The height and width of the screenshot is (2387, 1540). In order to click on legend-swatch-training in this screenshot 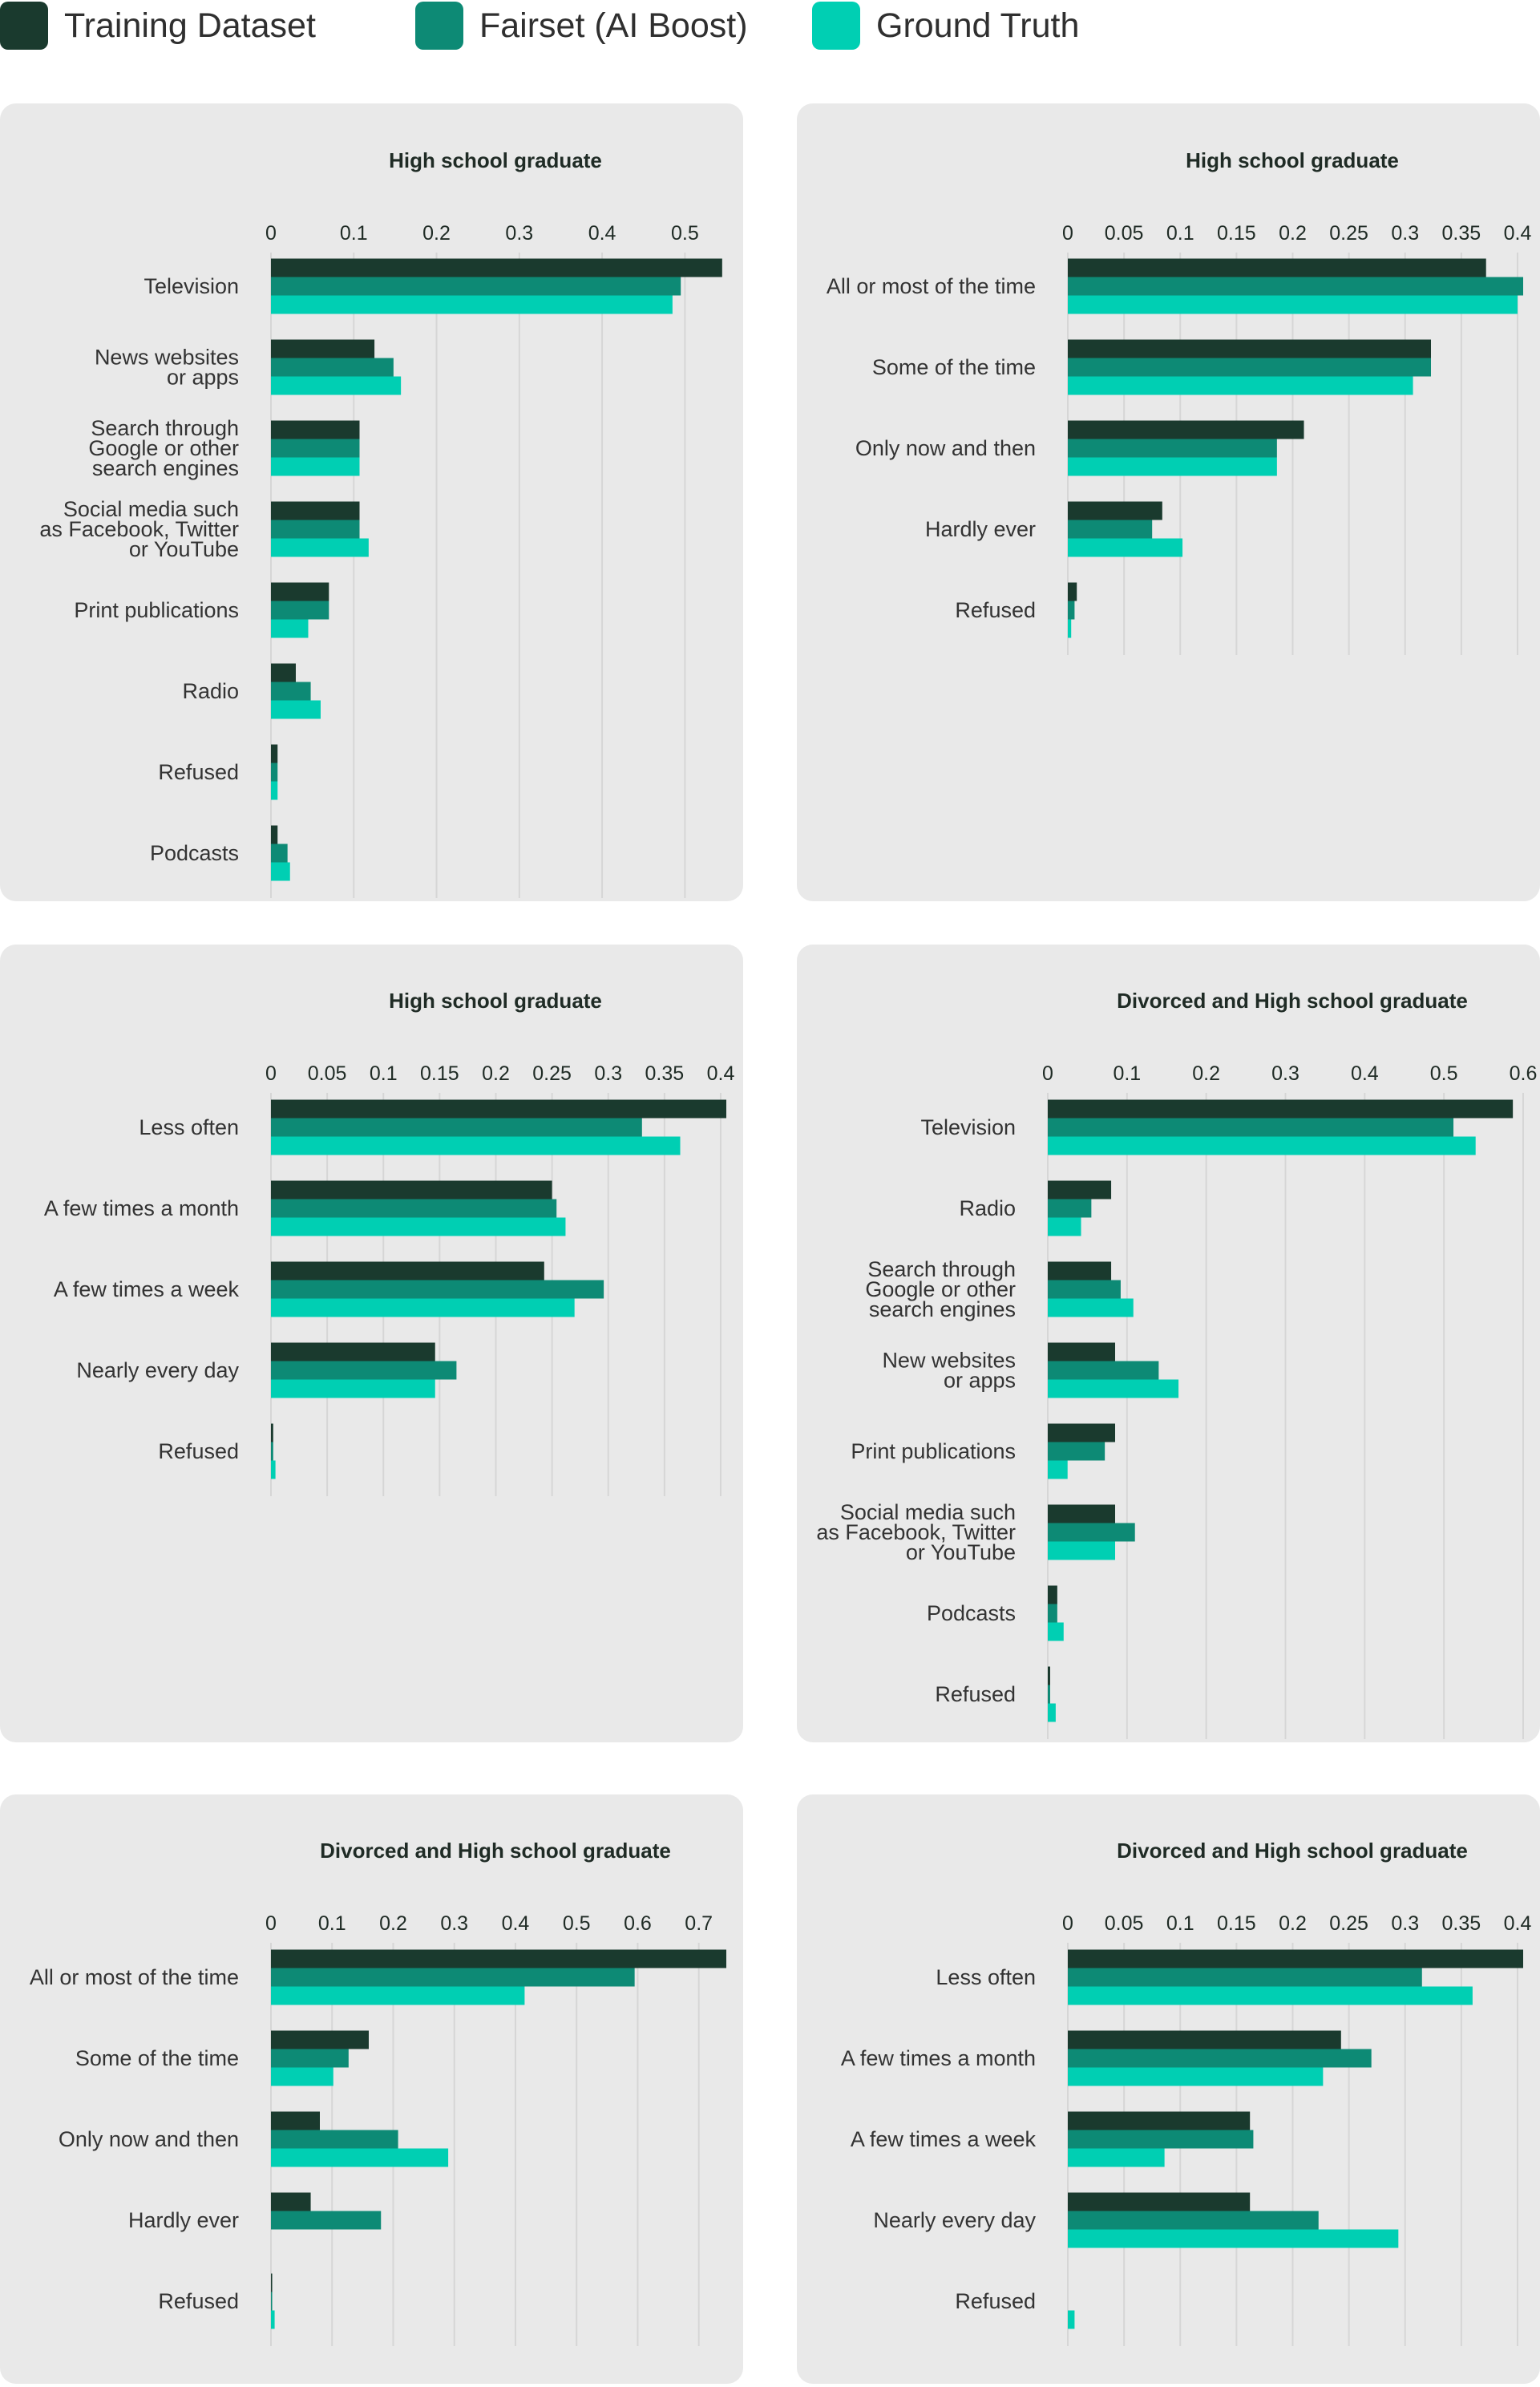, I will do `click(24, 26)`.